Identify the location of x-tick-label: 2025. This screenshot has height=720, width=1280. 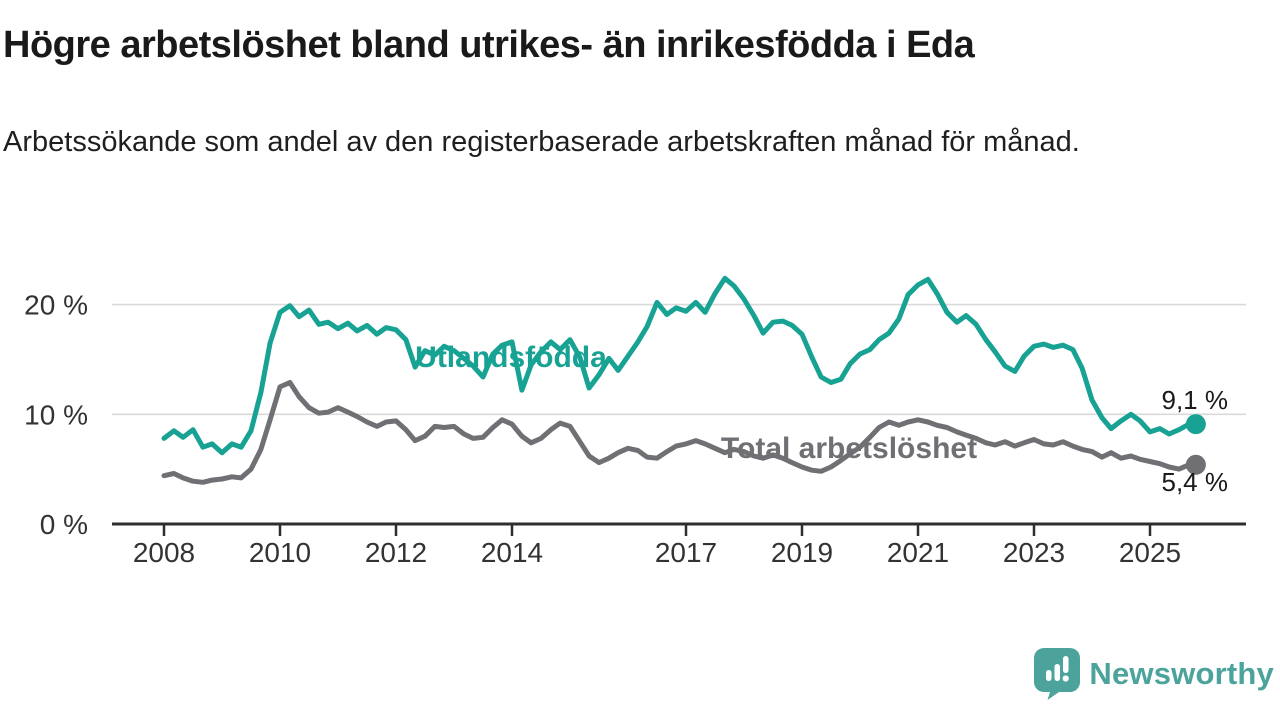
(1150, 552).